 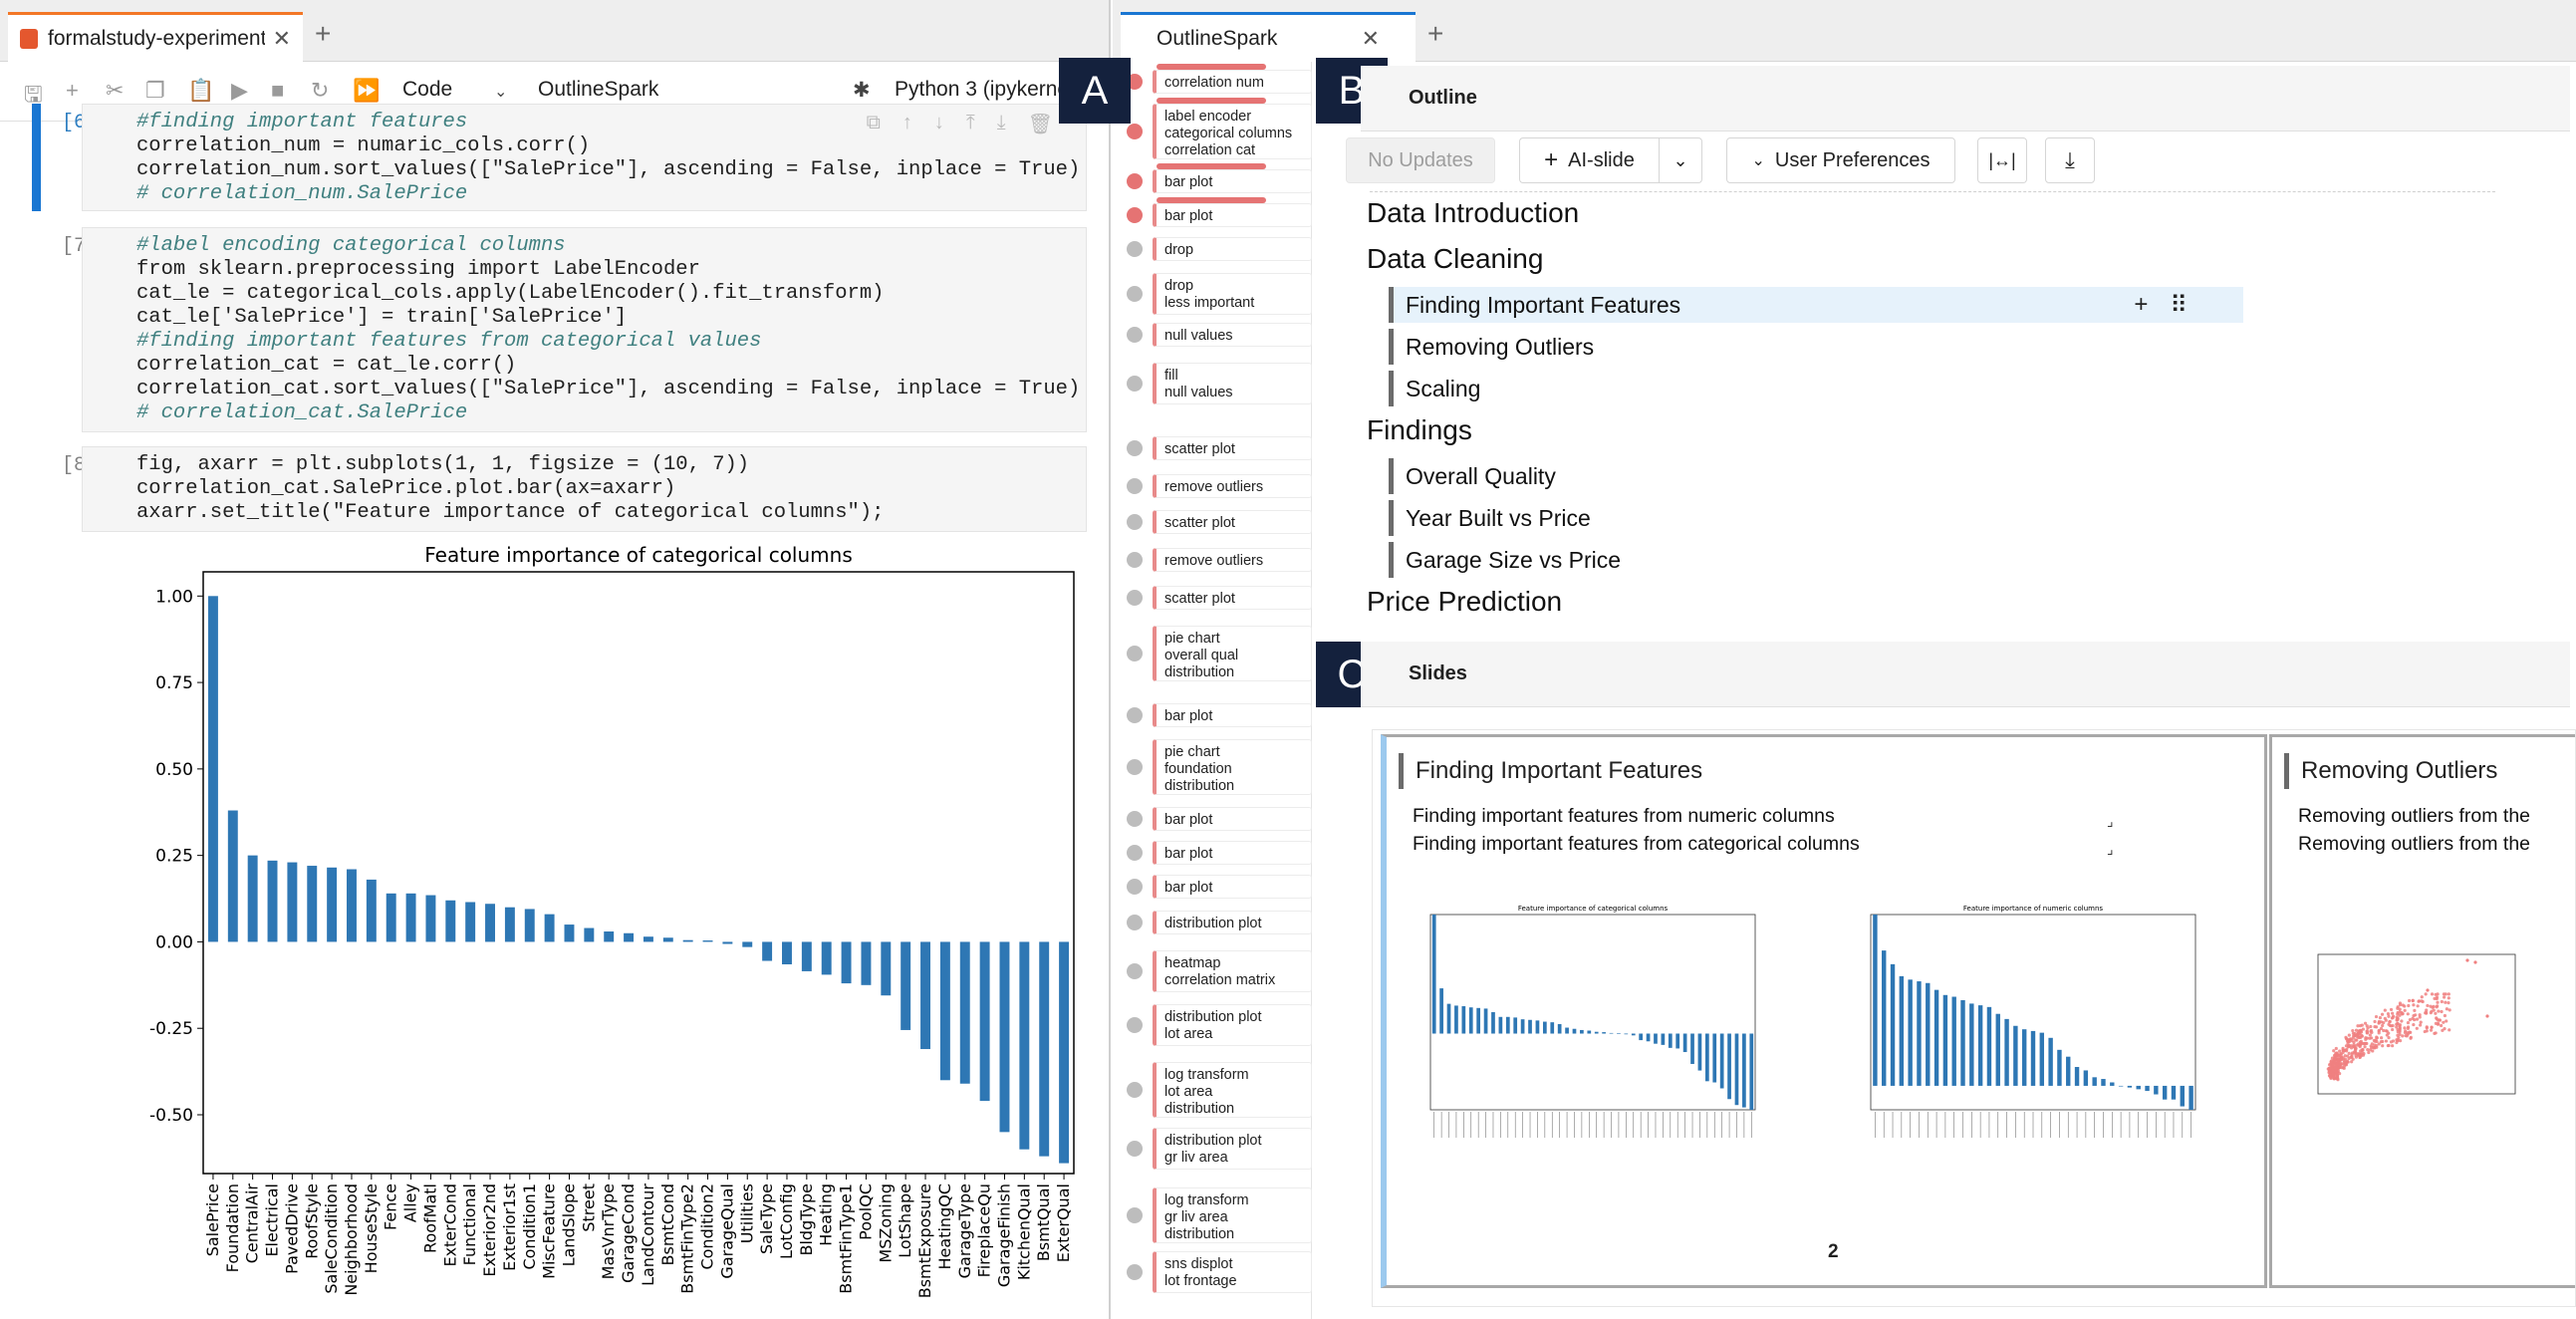 I want to click on outline-section: Findings, so click(x=1419, y=429).